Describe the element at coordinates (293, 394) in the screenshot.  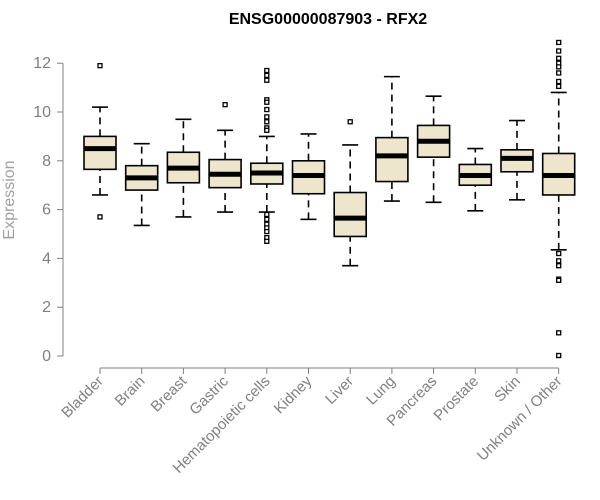
I see `x-tick-label: Kidney` at that location.